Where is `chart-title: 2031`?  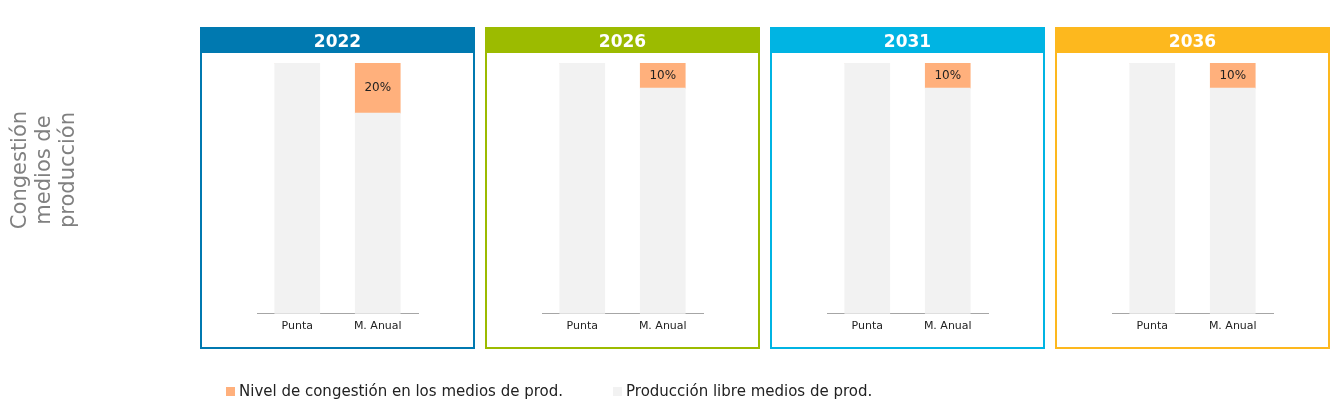
chart-title: 2031 is located at coordinates (907, 41).